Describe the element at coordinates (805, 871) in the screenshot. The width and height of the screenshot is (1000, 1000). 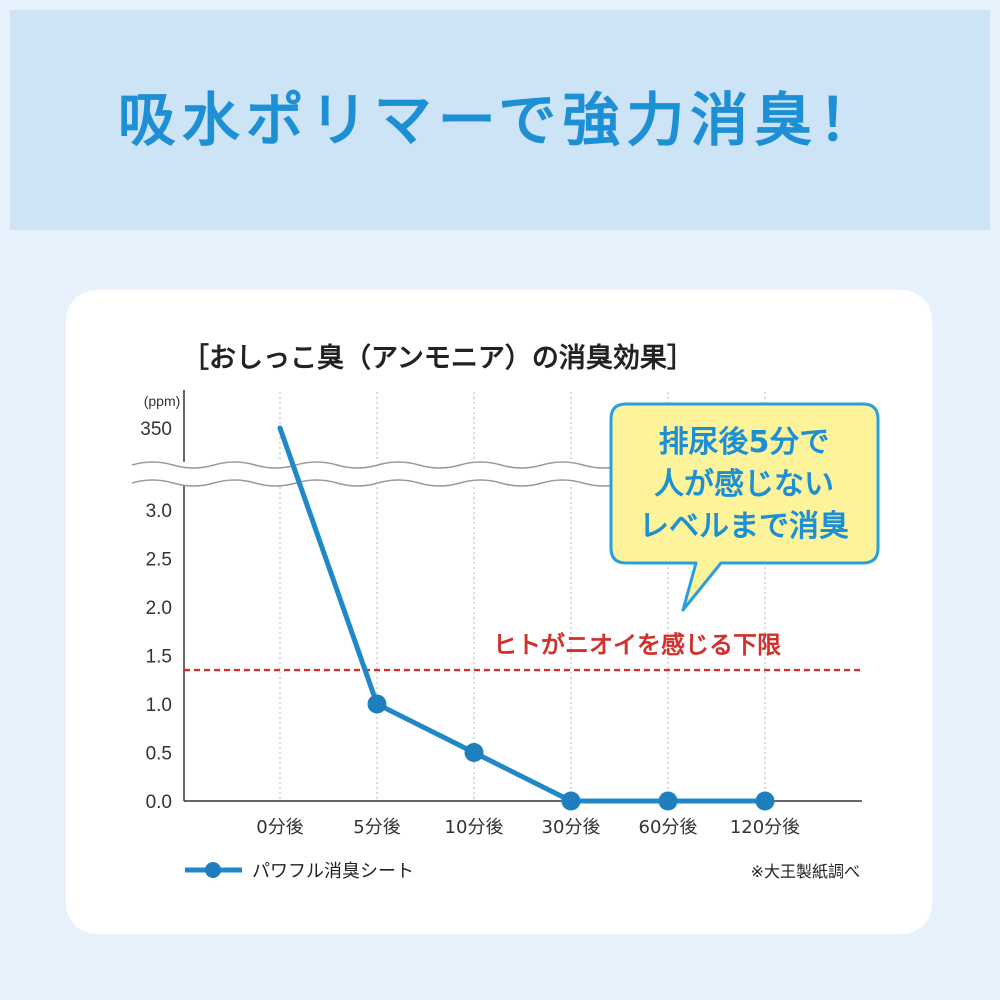
I see `source-note: ※大王製紙調べ` at that location.